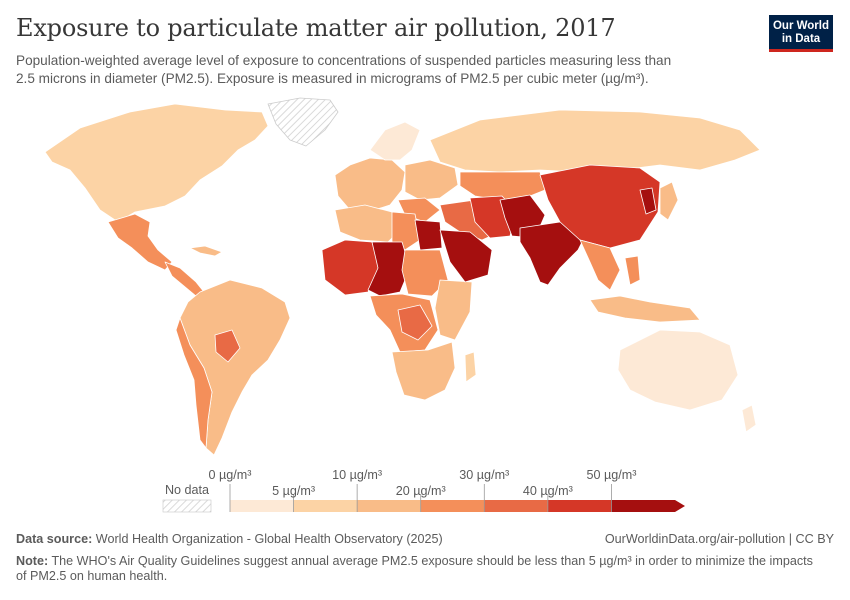 Image resolution: width=850 pixels, height=600 pixels. I want to click on region-philippines, so click(632, 270).